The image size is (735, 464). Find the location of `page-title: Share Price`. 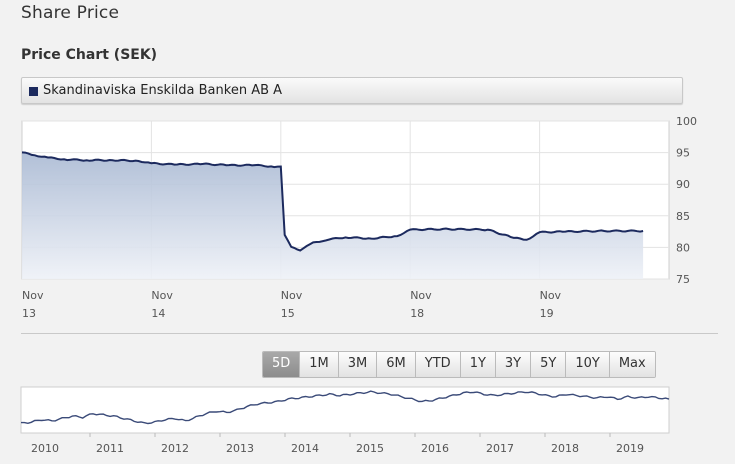

page-title: Share Price is located at coordinates (70, 13).